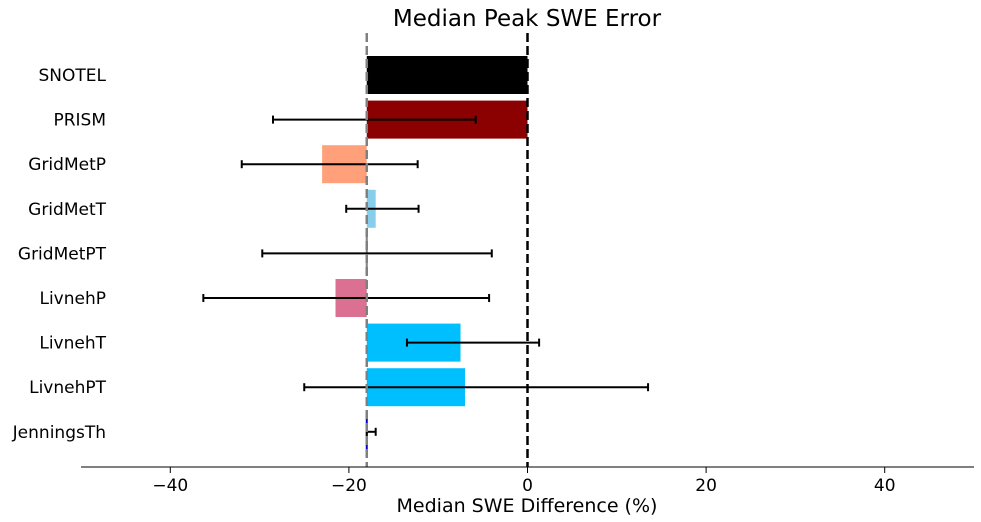 The height and width of the screenshot is (522, 981). Describe the element at coordinates (349, 486) in the screenshot. I see `x-tick-label: −20` at that location.